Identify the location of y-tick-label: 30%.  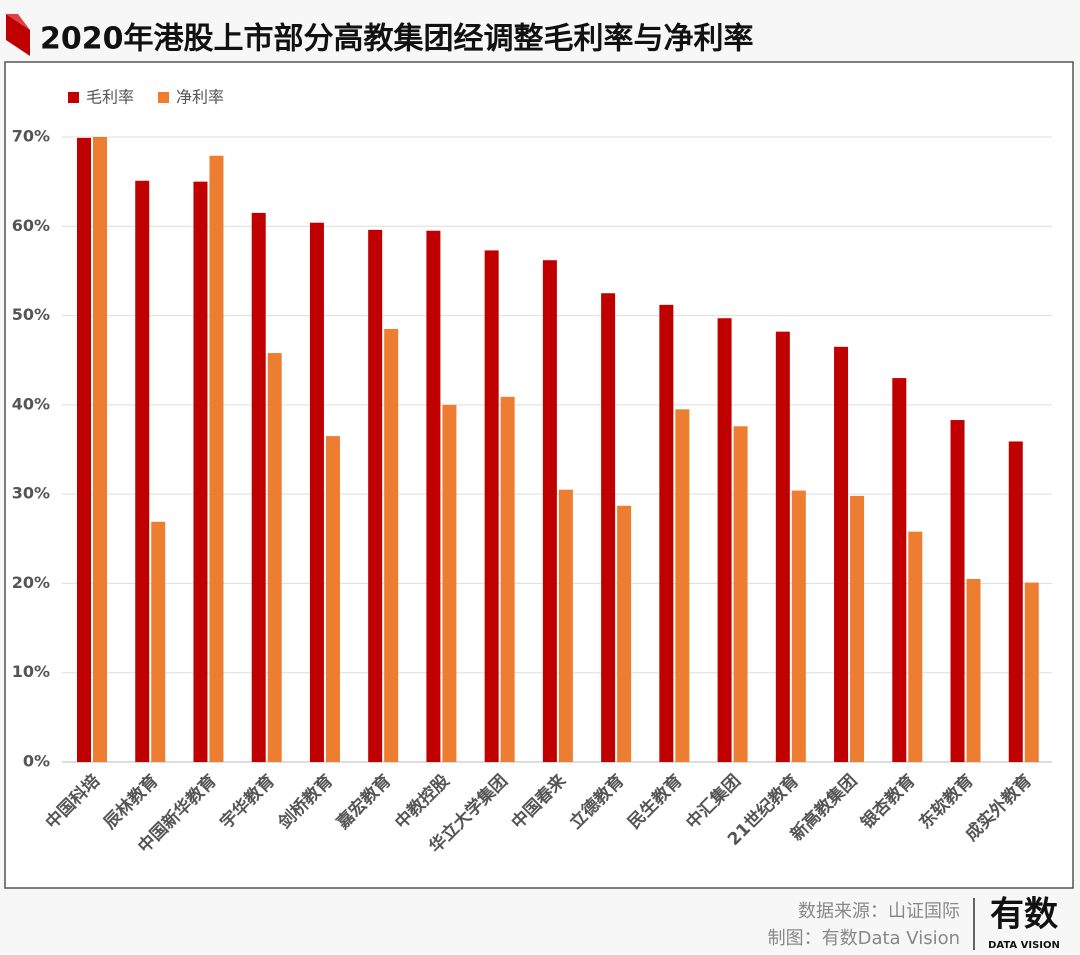
(31, 493).